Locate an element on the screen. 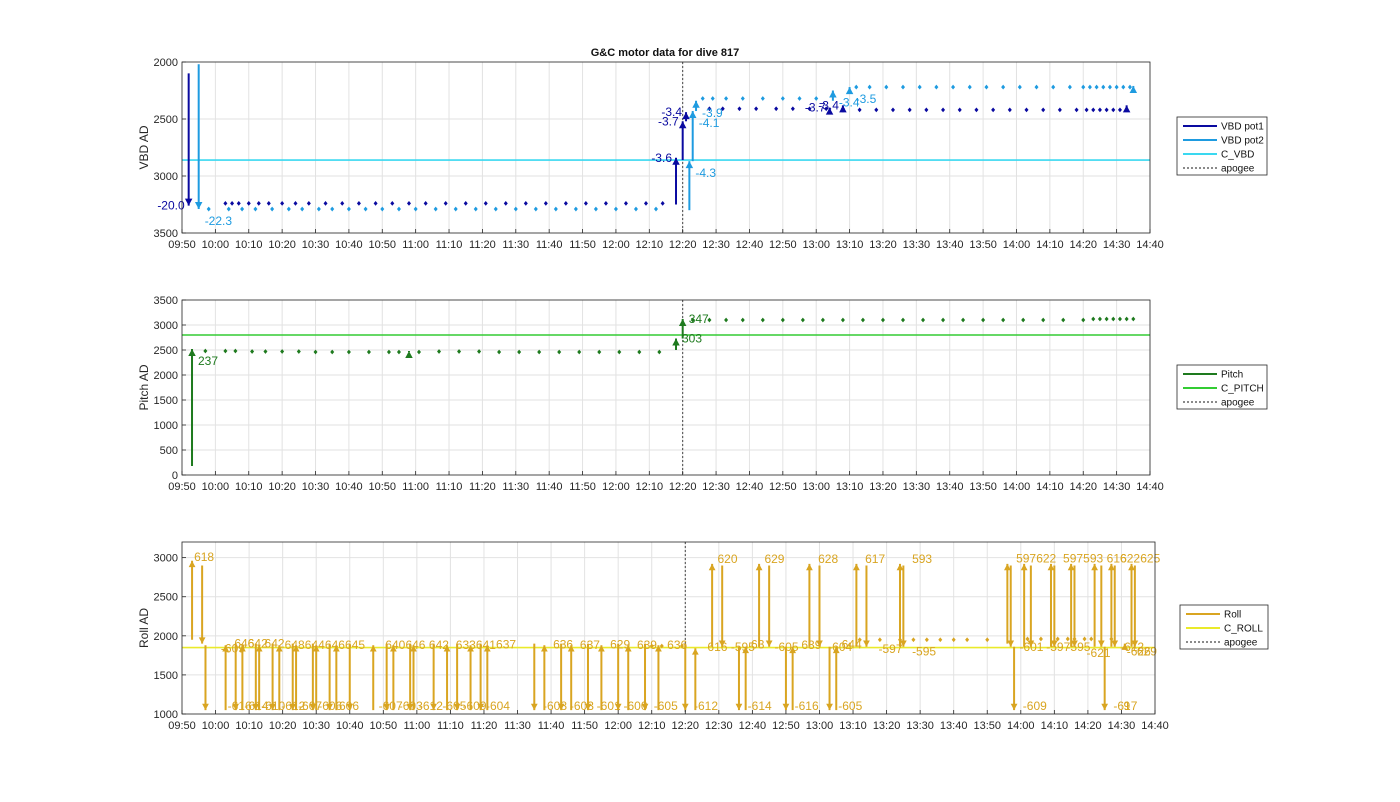 The image size is (1400, 802). y-axis-label: VBD AD is located at coordinates (144, 147).